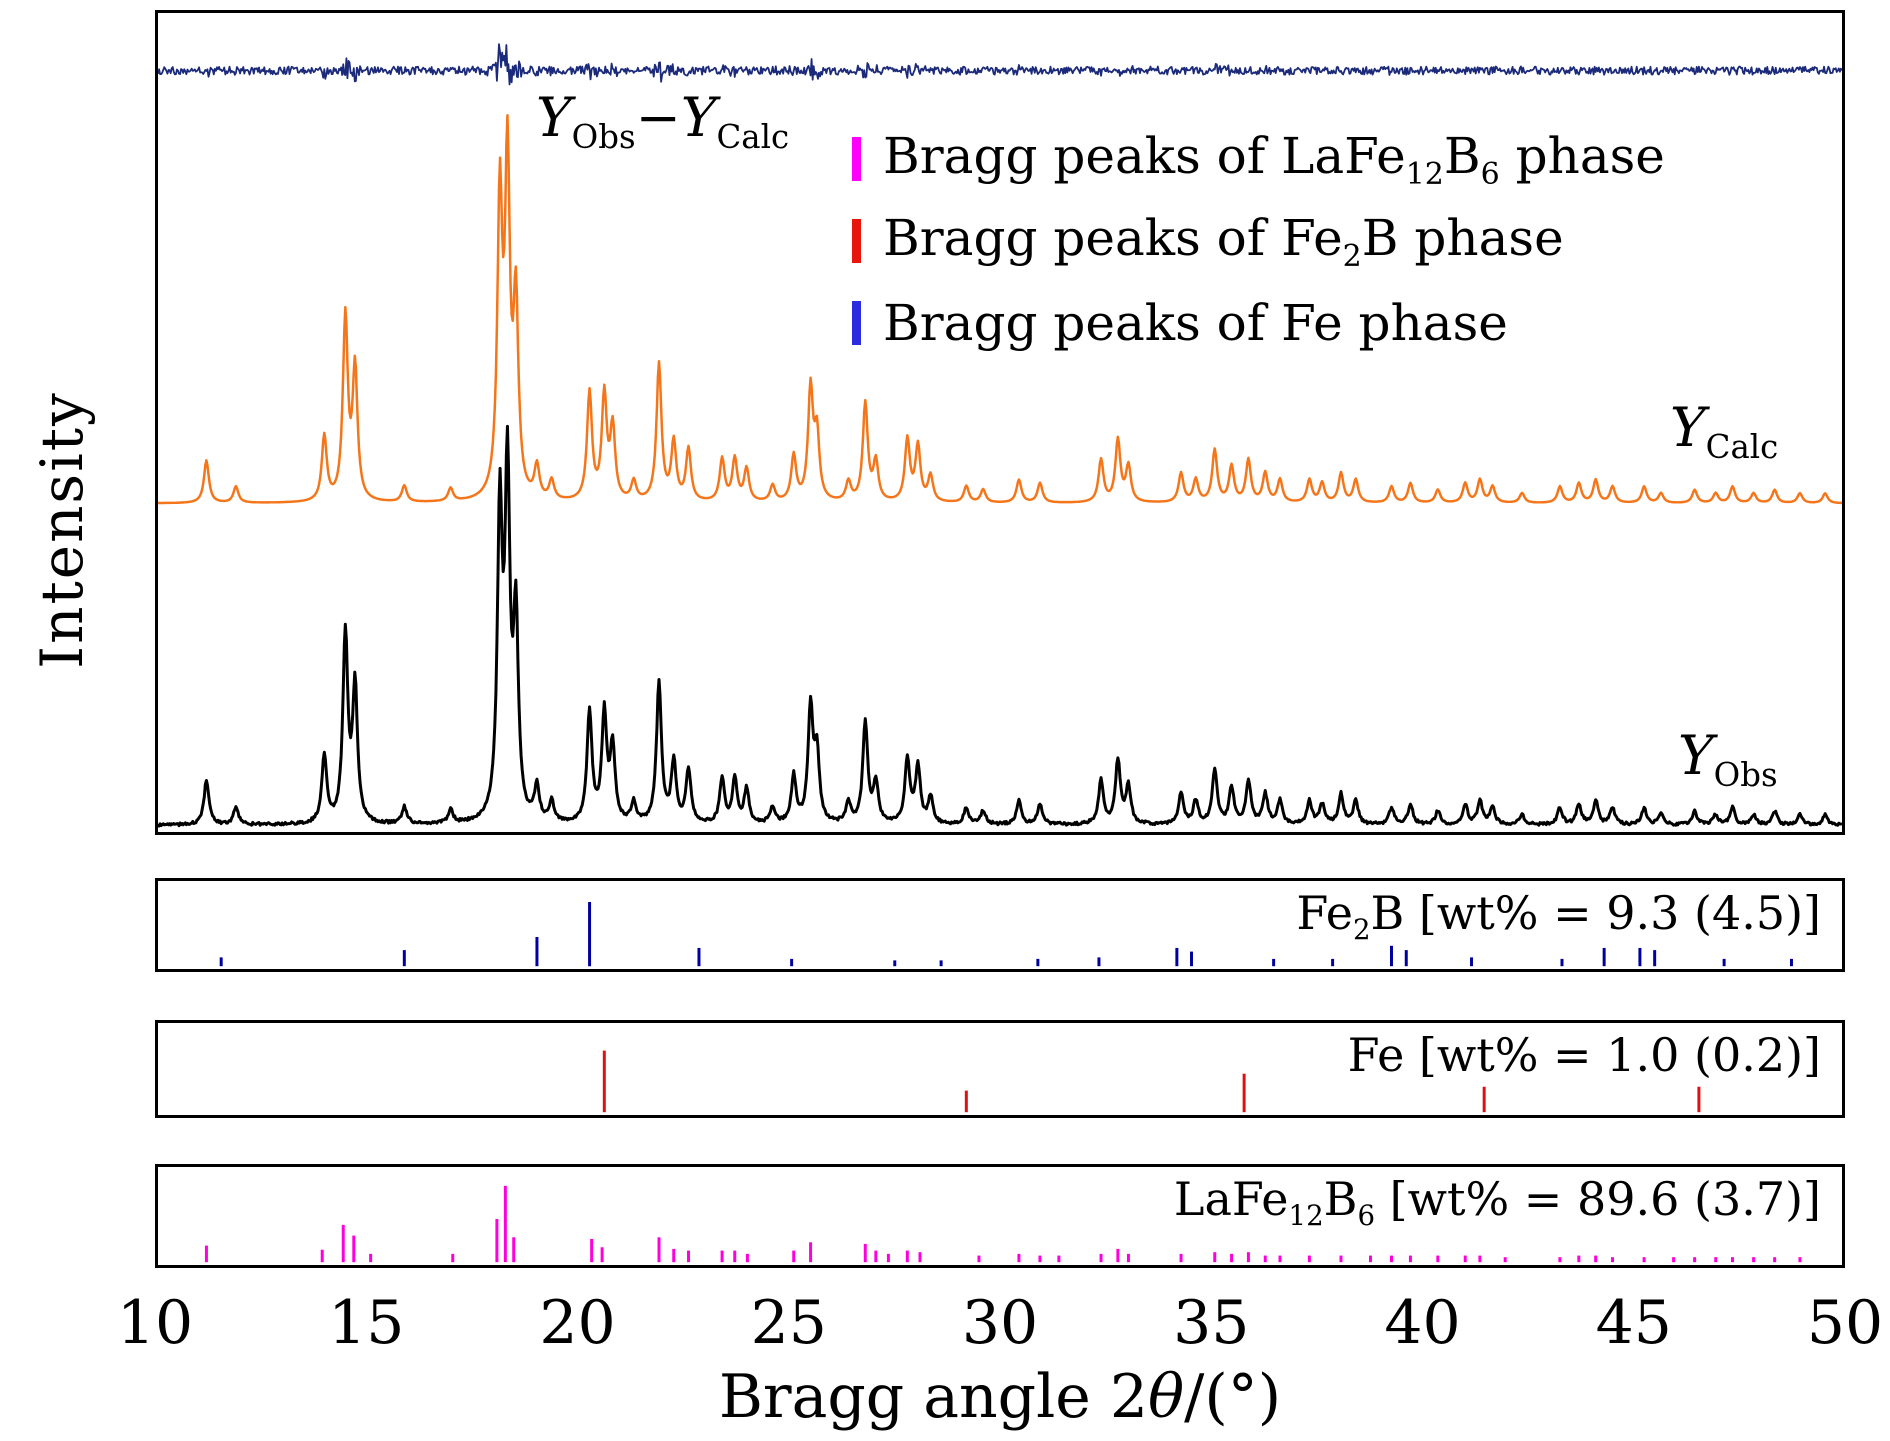 Image resolution: width=1890 pixels, height=1441 pixels. Describe the element at coordinates (945, 1324) in the screenshot. I see `x-axis-ticks: 10 15 20 25 30 35 40 45 50` at that location.